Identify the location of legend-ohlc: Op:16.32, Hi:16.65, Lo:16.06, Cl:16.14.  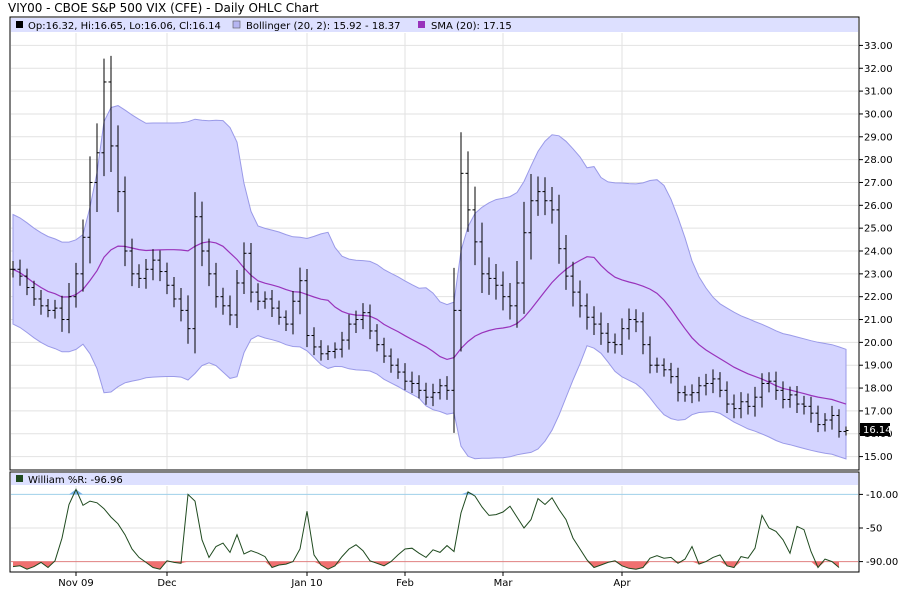
(118, 26).